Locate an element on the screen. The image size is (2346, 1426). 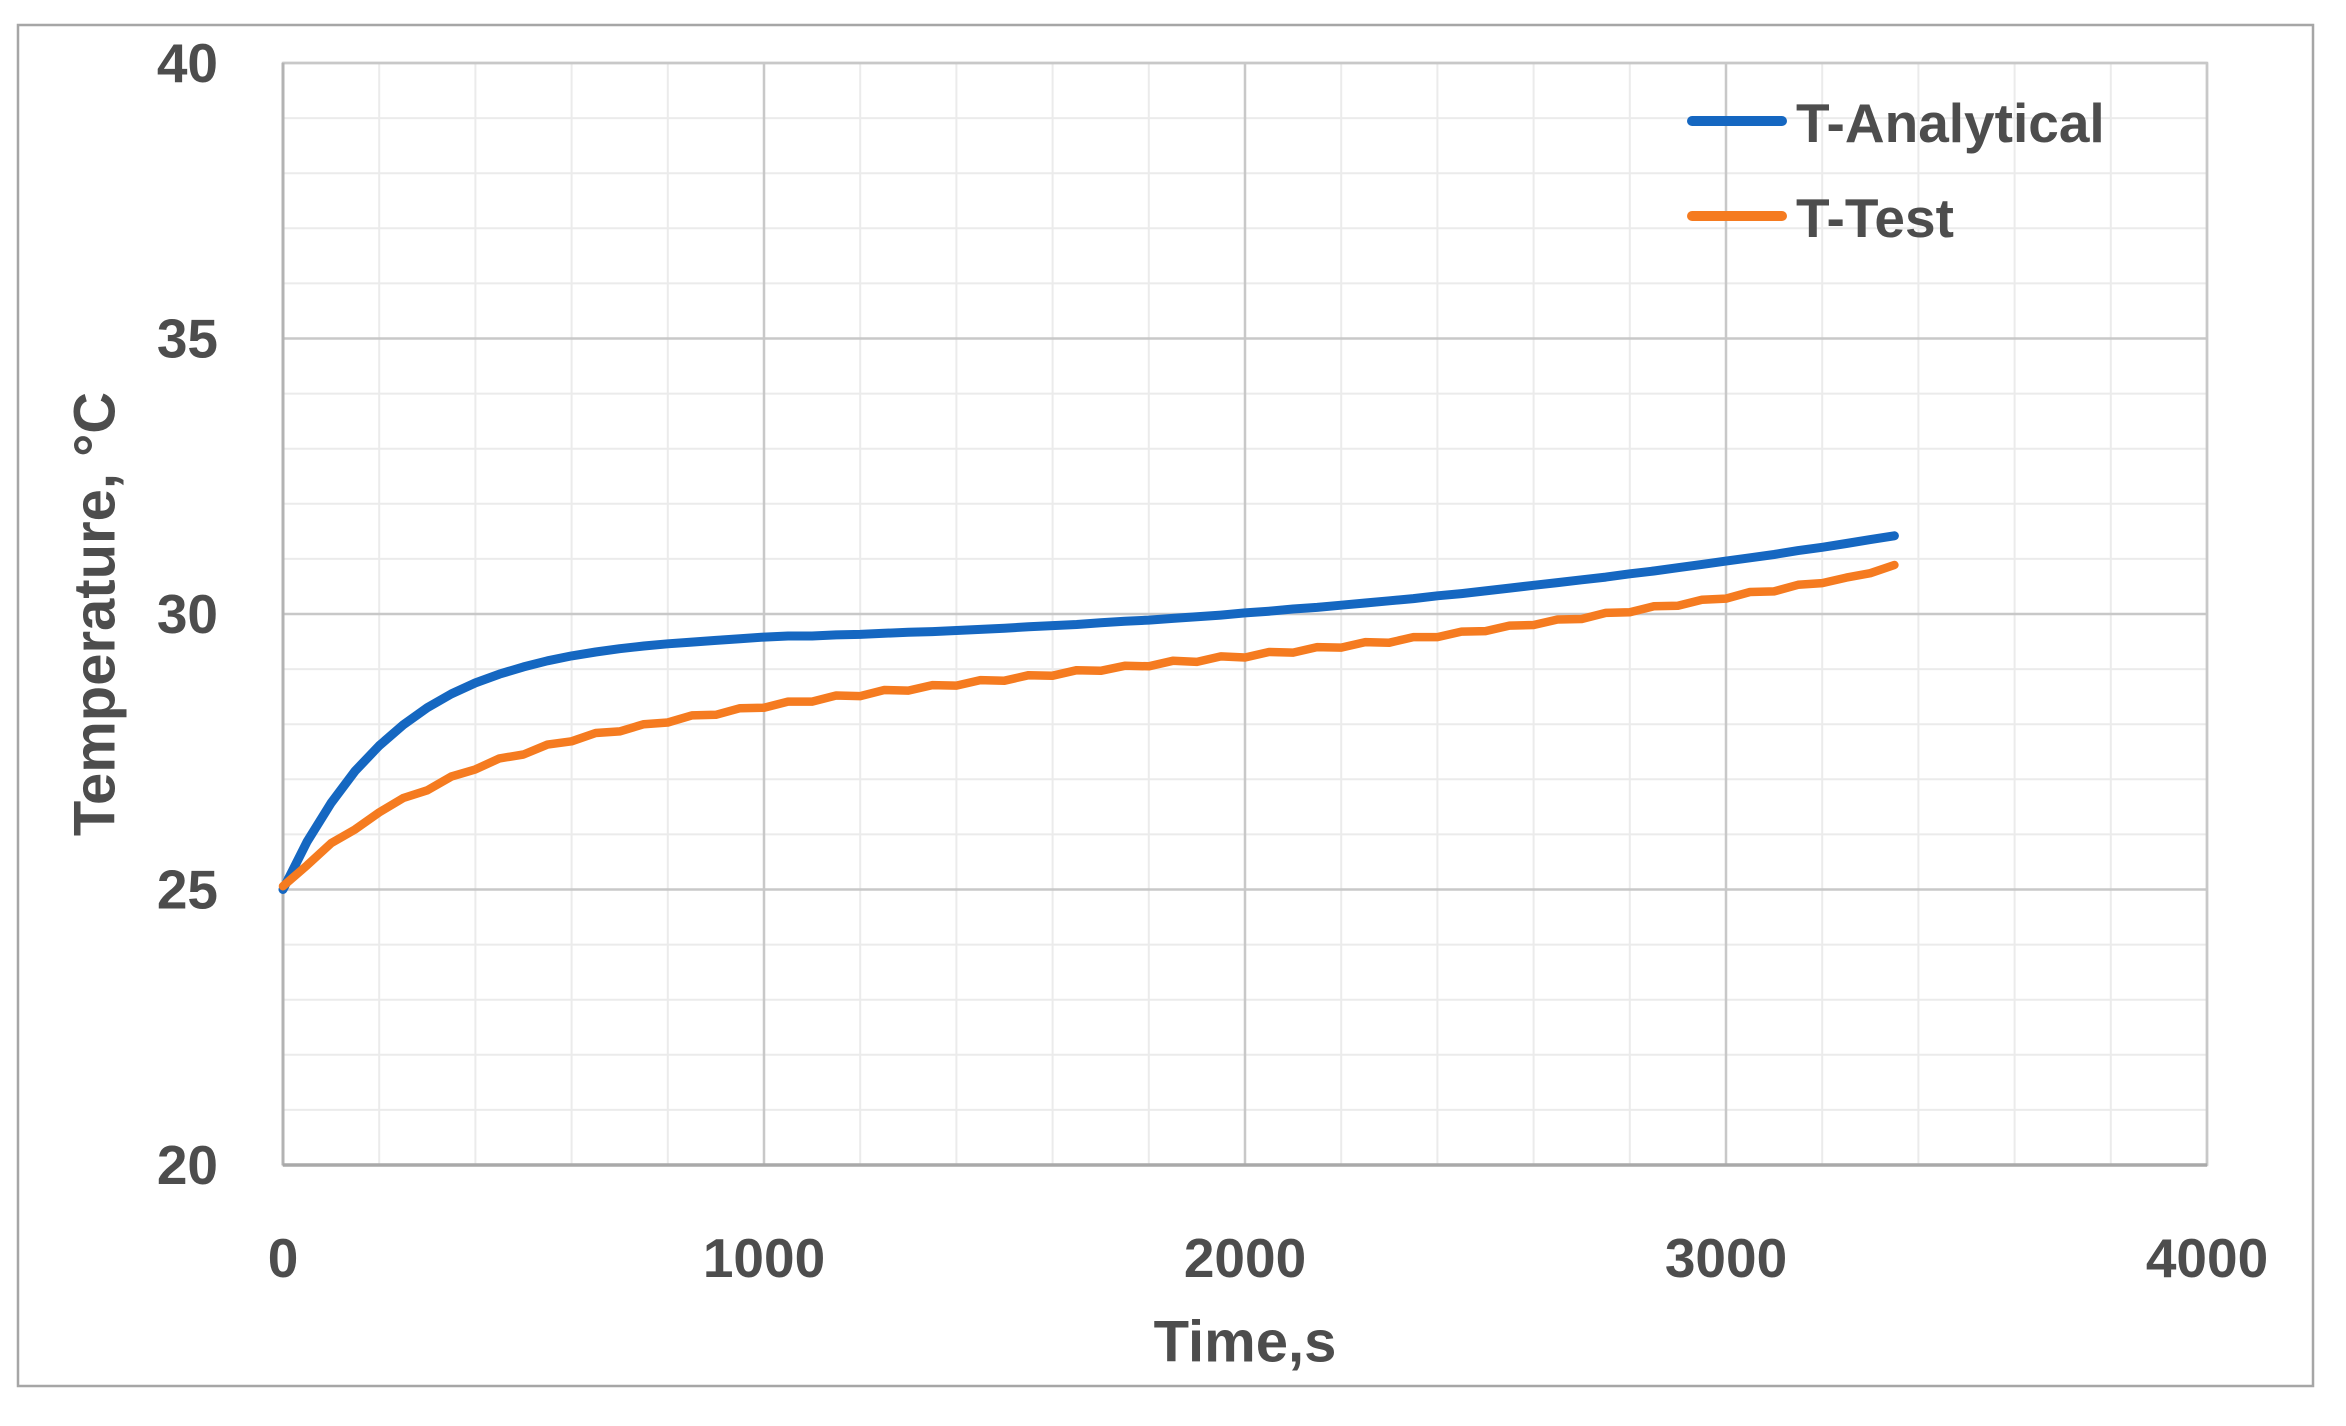
y-axis-title: Temperature, °C is located at coordinates (95, 614).